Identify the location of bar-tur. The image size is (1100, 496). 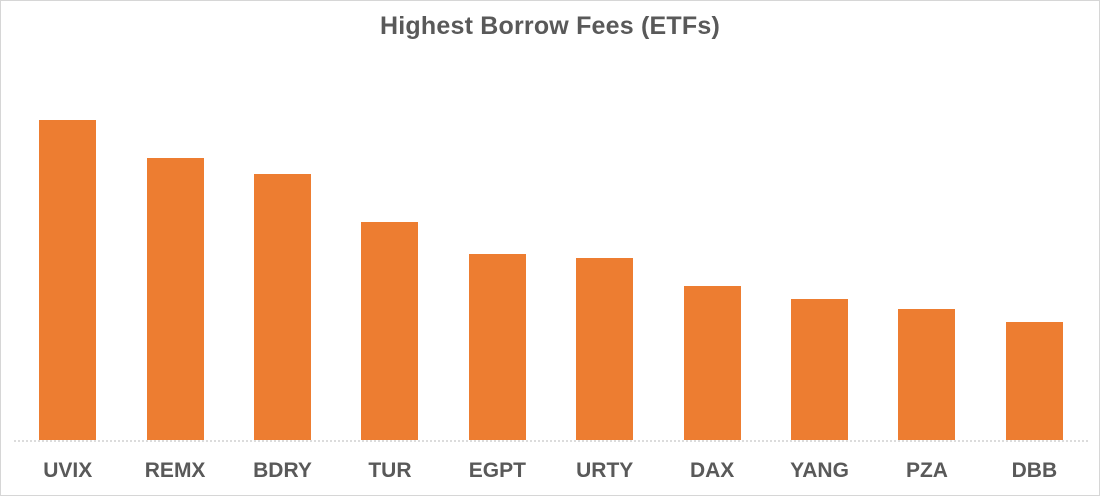
(390, 331).